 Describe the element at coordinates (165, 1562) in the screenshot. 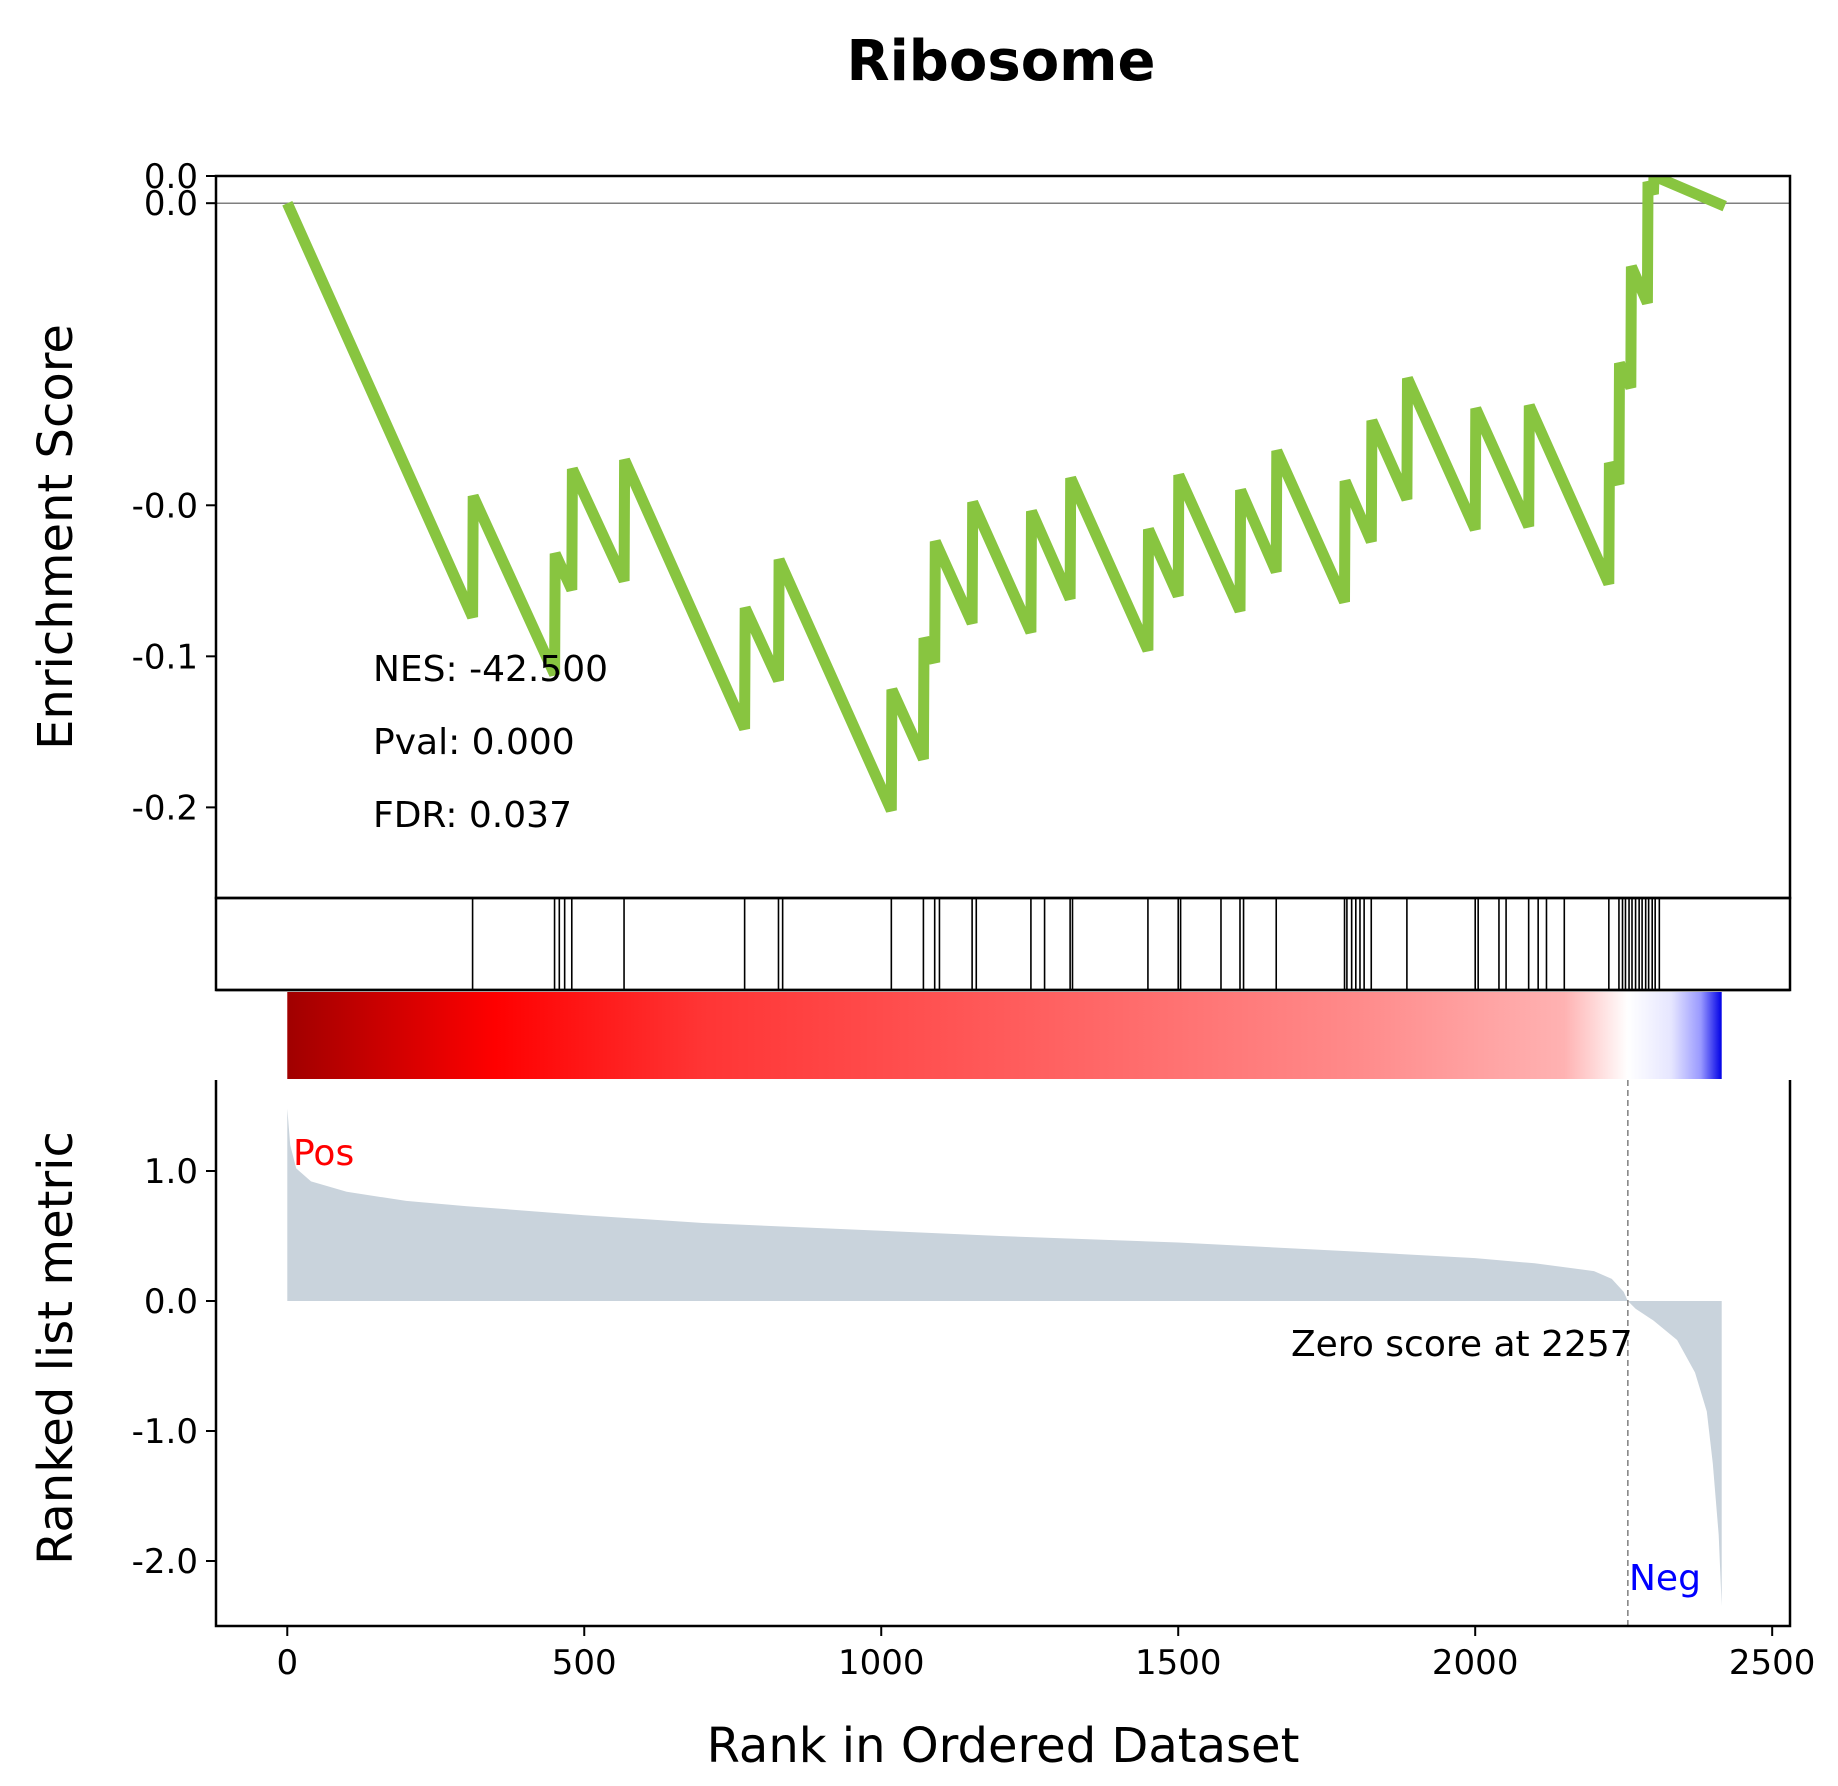

I see `ranked-metric-y-tick-label: -2.0` at that location.